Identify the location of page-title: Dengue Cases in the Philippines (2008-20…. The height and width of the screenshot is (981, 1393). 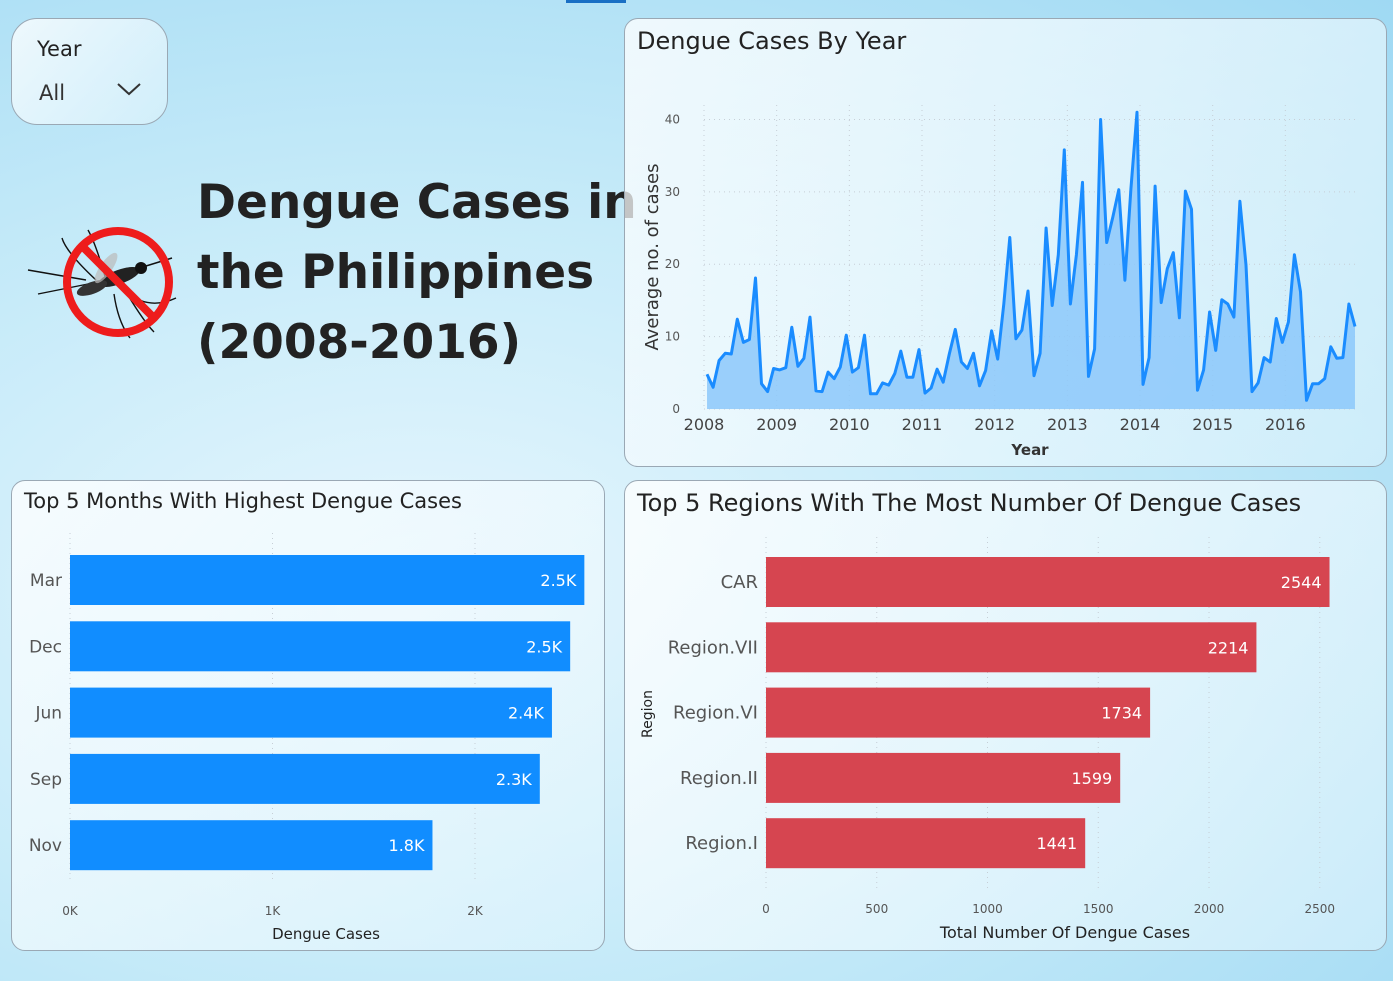
(417, 273).